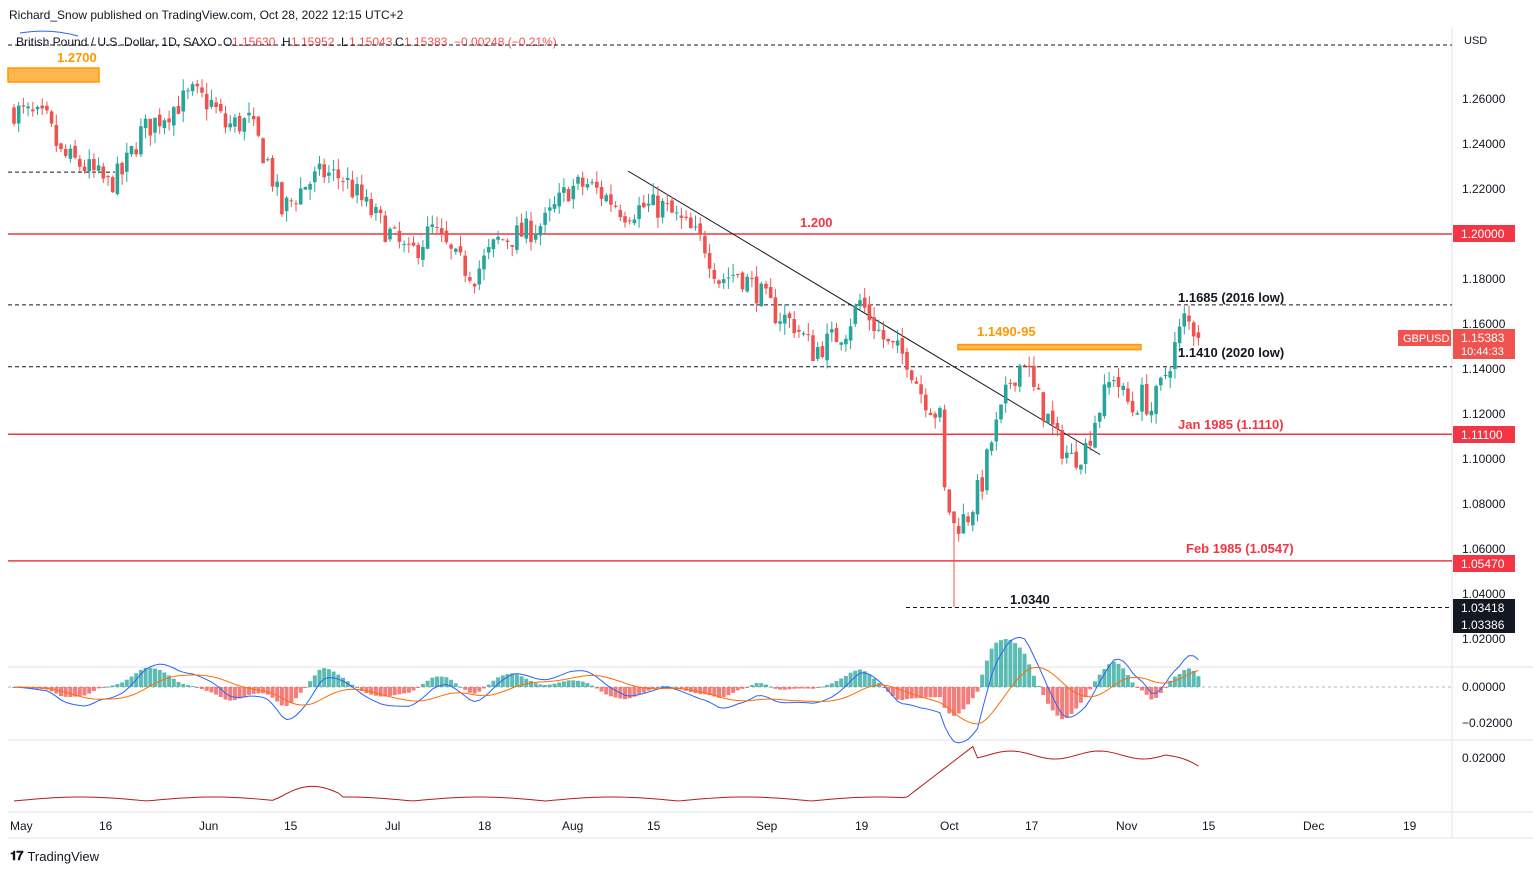  Describe the element at coordinates (654, 826) in the screenshot. I see `time-tick-label: 15` at that location.